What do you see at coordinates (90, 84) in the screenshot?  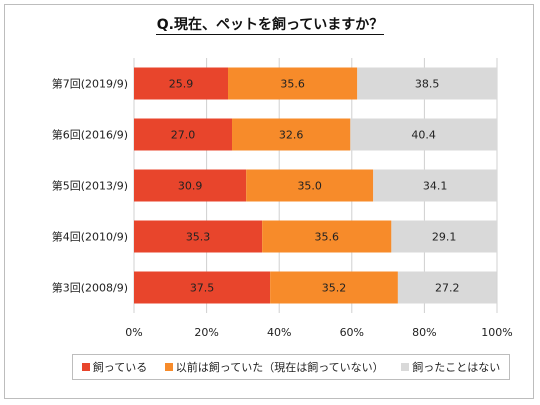 I see `category-label: 第7回(2019/9)` at bounding box center [90, 84].